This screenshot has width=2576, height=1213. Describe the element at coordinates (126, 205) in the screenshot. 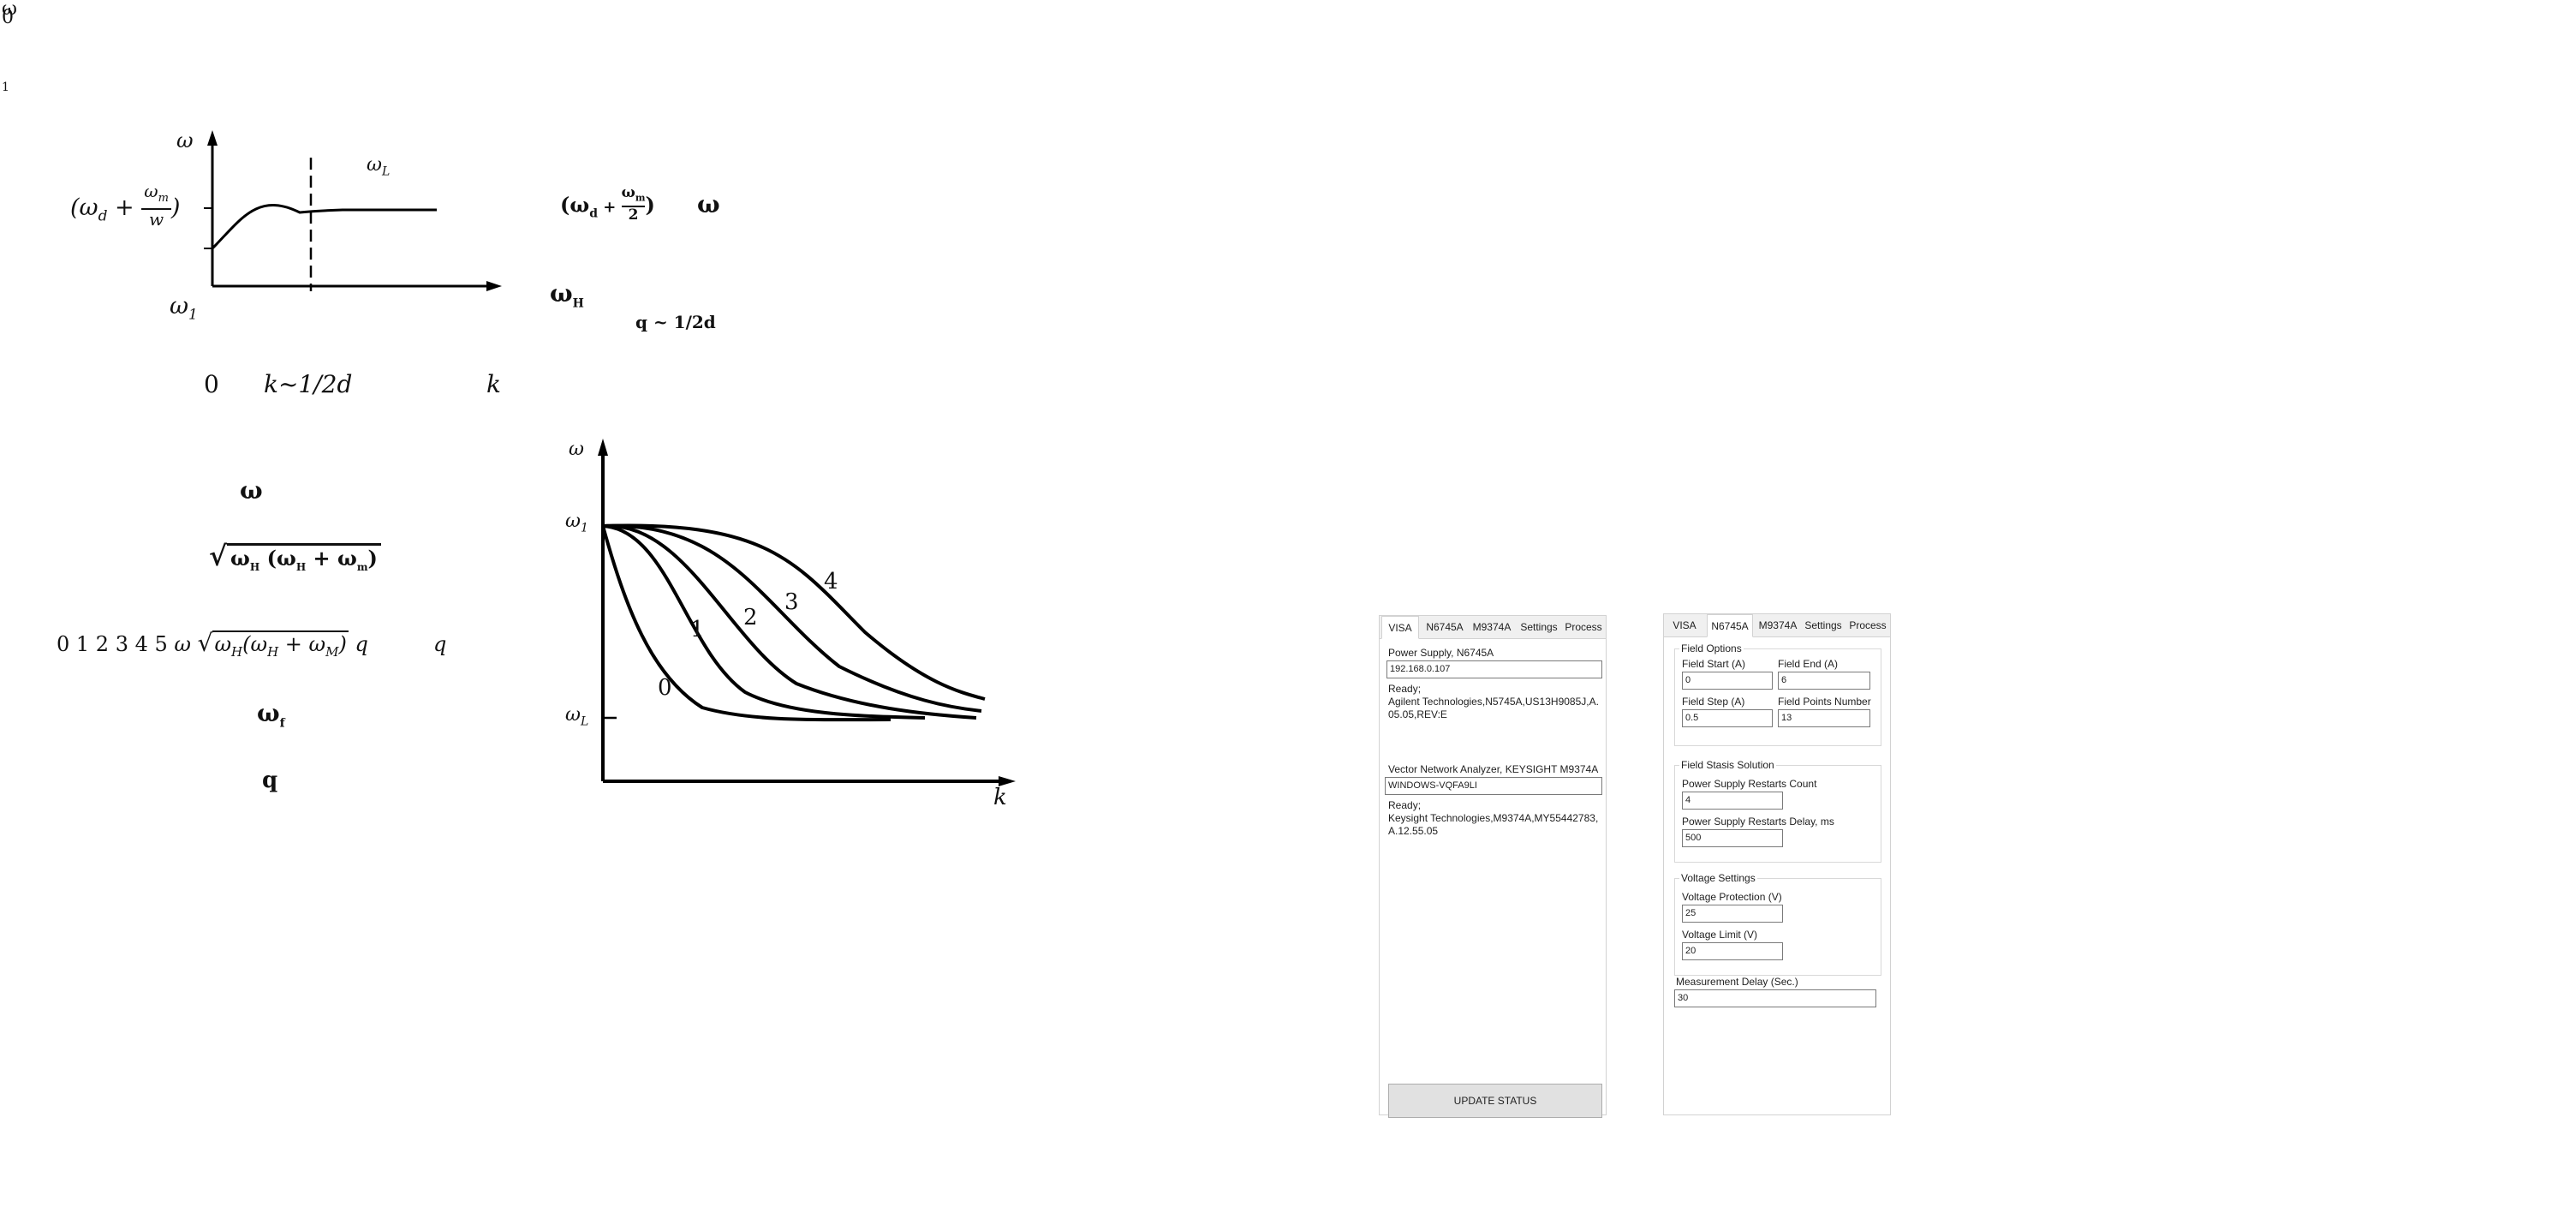

I see `figure1-y-high-label: (ωd + ωm w )` at that location.